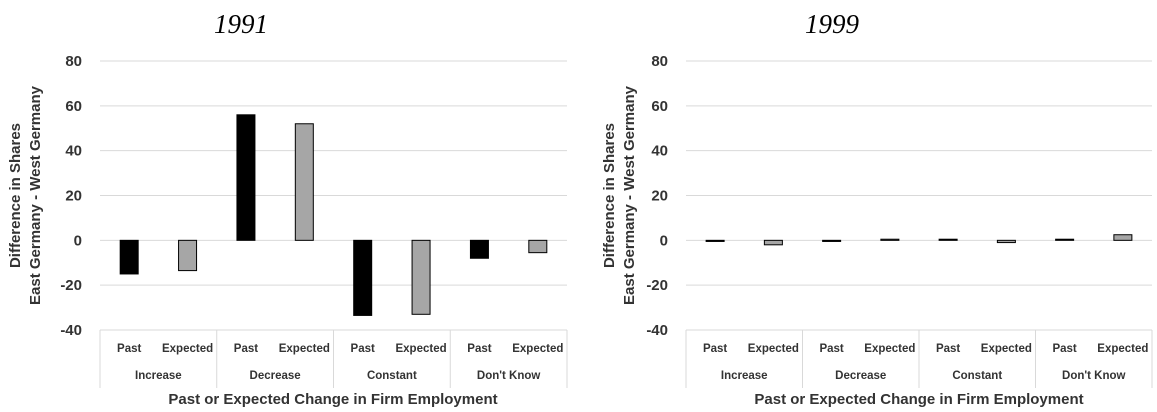 The width and height of the screenshot is (1157, 412). Describe the element at coordinates (832, 24) in the screenshot. I see `chart-title: 1999` at that location.